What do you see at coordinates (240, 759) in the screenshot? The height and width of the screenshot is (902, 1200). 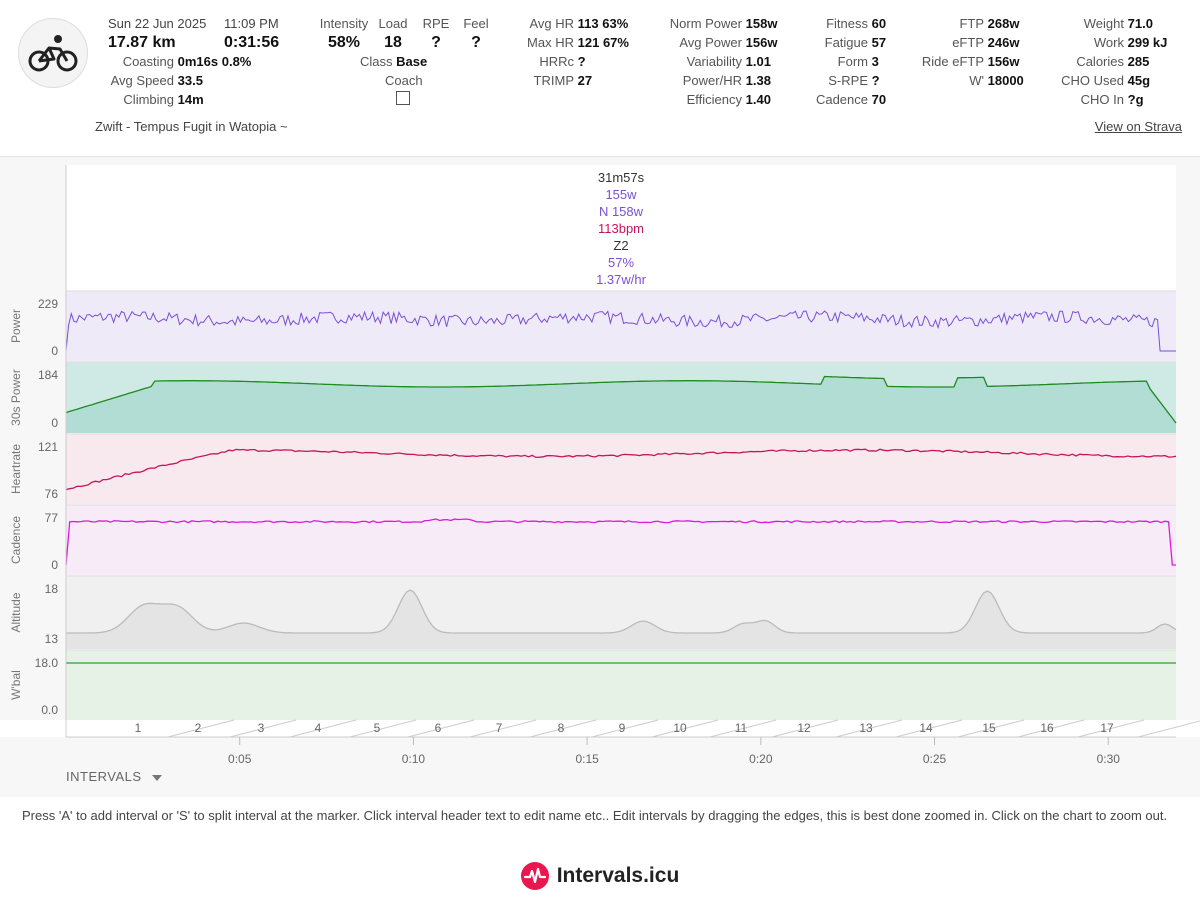 I see `time-tick-label: 0:05` at bounding box center [240, 759].